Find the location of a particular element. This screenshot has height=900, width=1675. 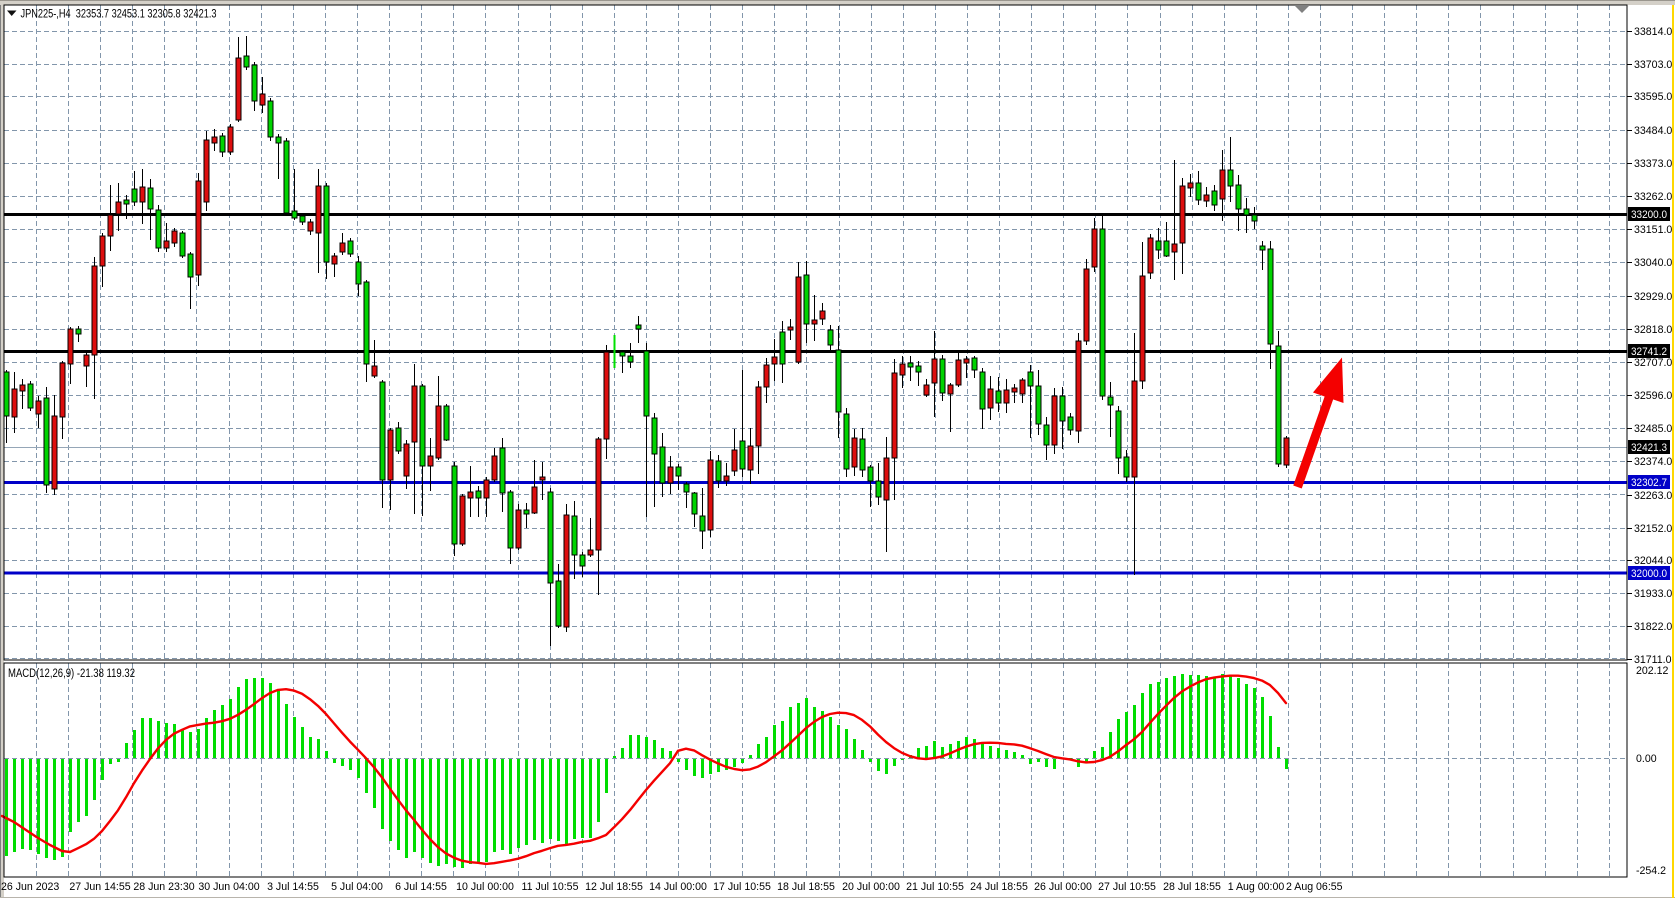

svg-text: 14 Jul 00:00 is located at coordinates (678, 887).